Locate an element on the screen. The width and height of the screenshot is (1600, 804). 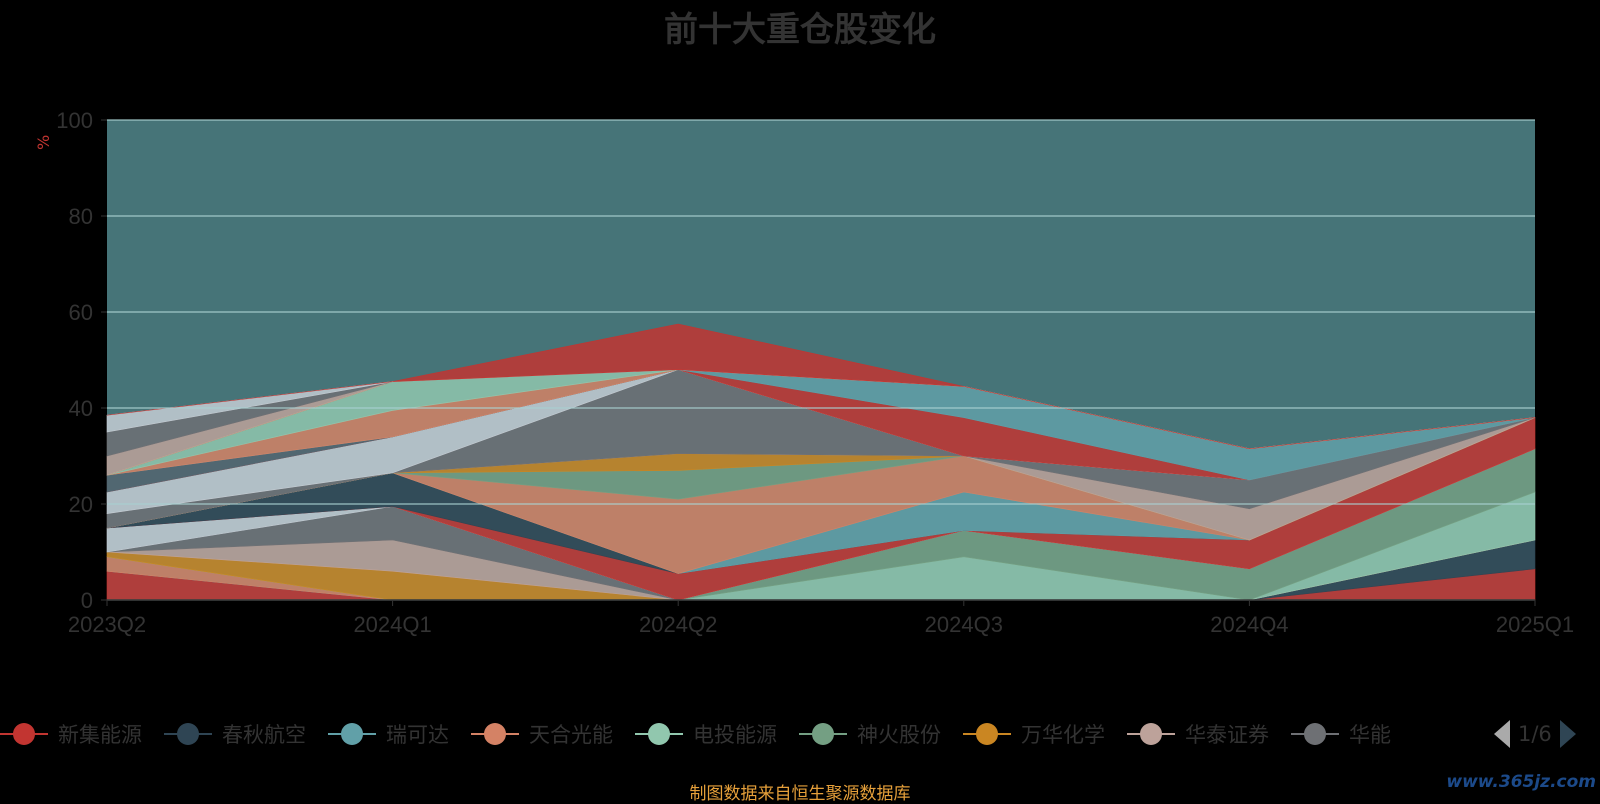
x-tick-label: 2024Q2 is located at coordinates (678, 624).